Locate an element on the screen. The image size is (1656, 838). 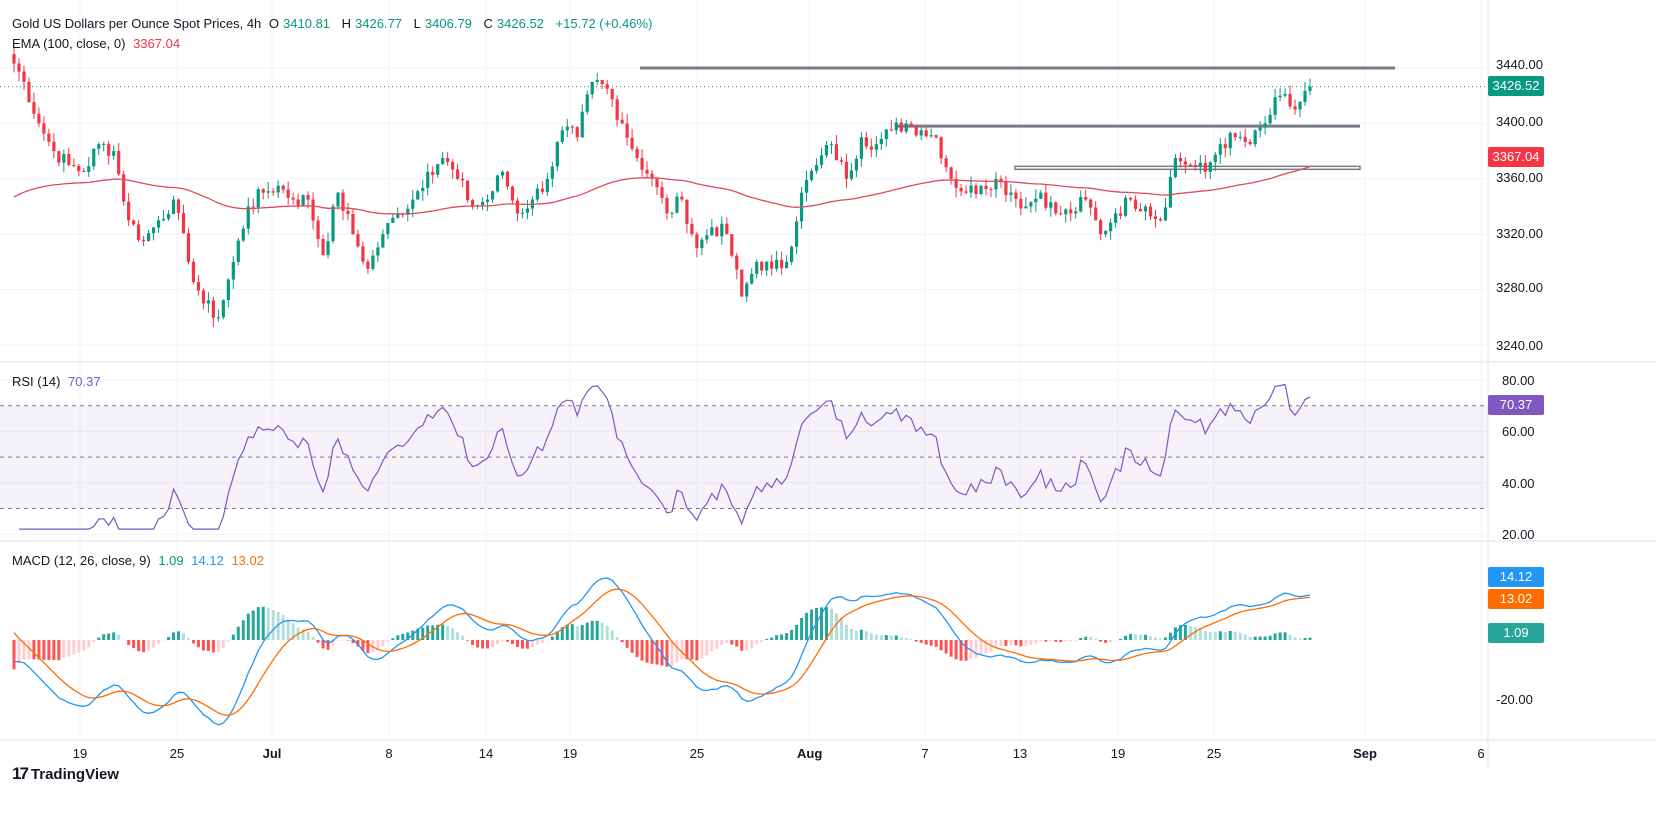
macd-label: MACD (12, 26, close, 9) is located at coordinates (81, 560).